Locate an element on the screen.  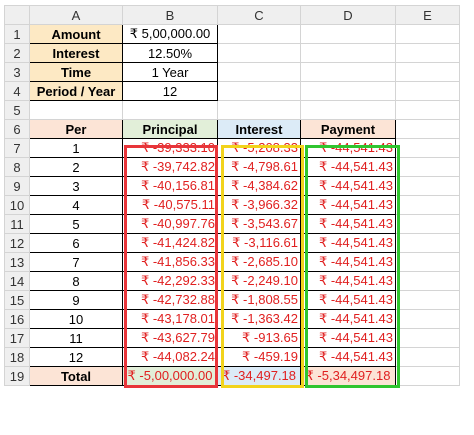
interest-cell: ₹ -1,363.42 is located at coordinates (259, 319).